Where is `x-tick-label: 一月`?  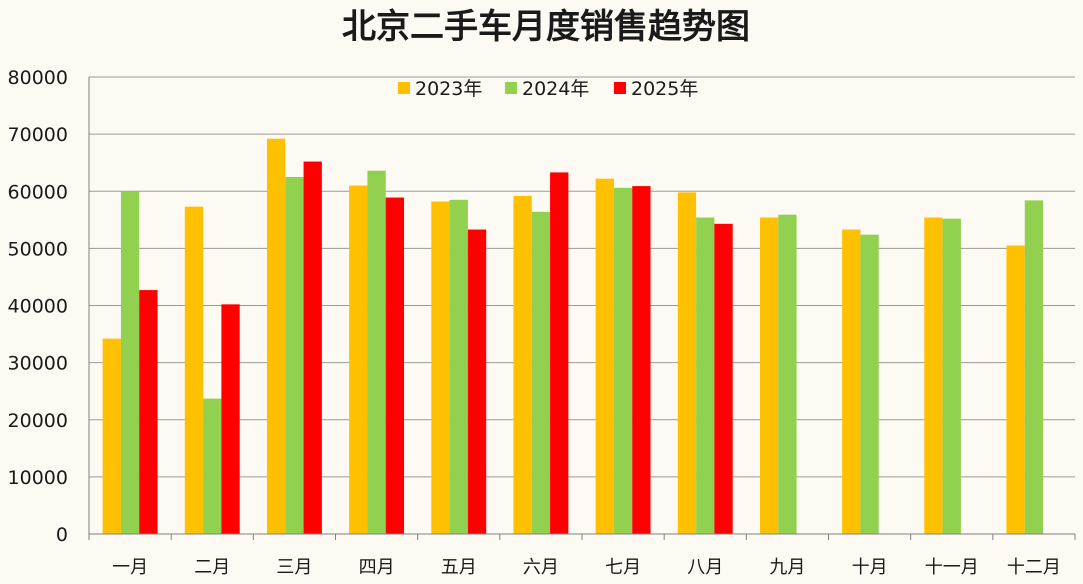
x-tick-label: 一月 is located at coordinates (130, 567).